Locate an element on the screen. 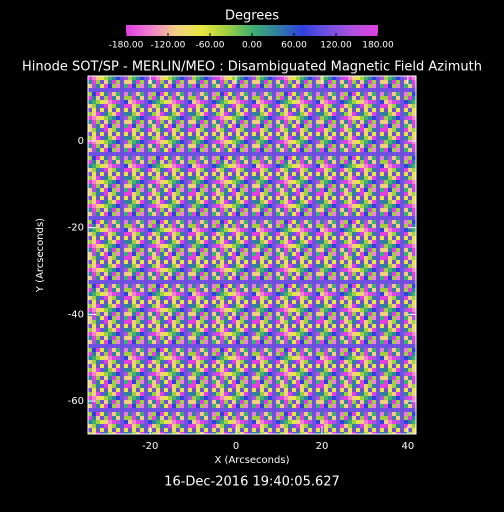 This screenshot has width=504, height=512. x-tick-label: -20 is located at coordinates (150, 446).